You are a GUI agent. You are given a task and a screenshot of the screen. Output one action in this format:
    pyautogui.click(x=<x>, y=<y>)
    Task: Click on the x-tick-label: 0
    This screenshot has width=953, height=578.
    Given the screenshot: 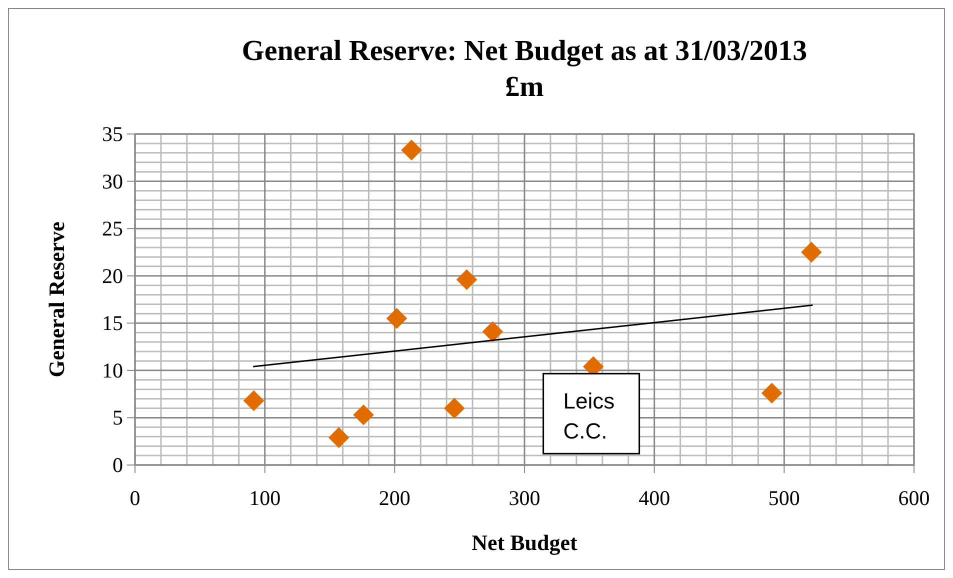 What is the action you would take?
    pyautogui.click(x=135, y=498)
    